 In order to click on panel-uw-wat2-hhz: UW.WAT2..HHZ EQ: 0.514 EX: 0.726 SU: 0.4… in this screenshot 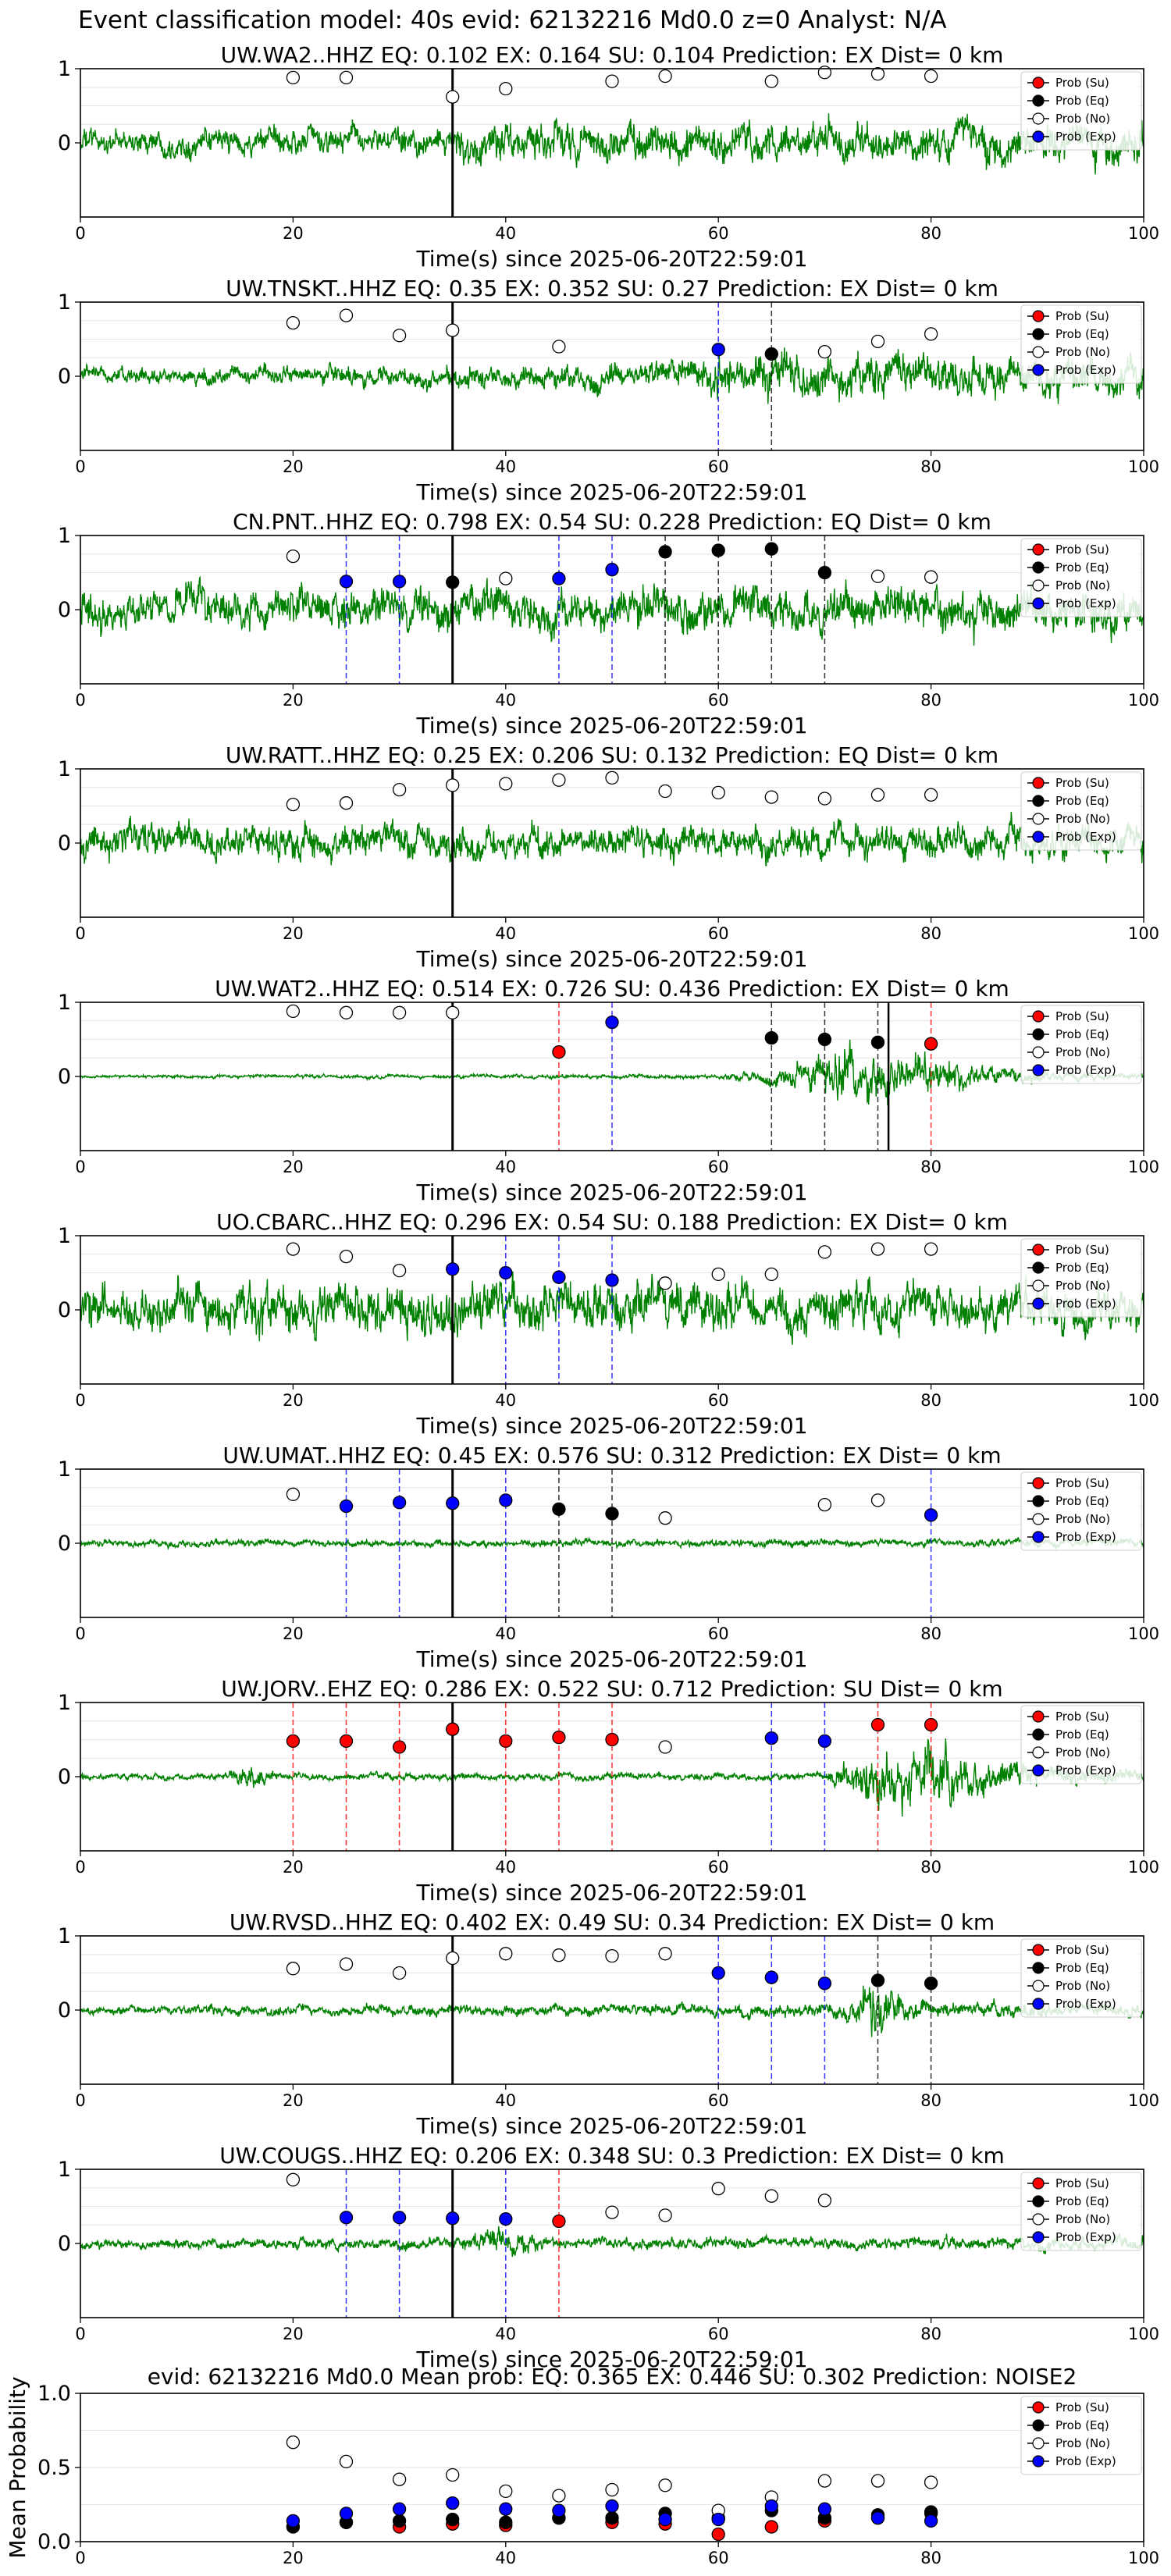, I will do `click(608, 1090)`.